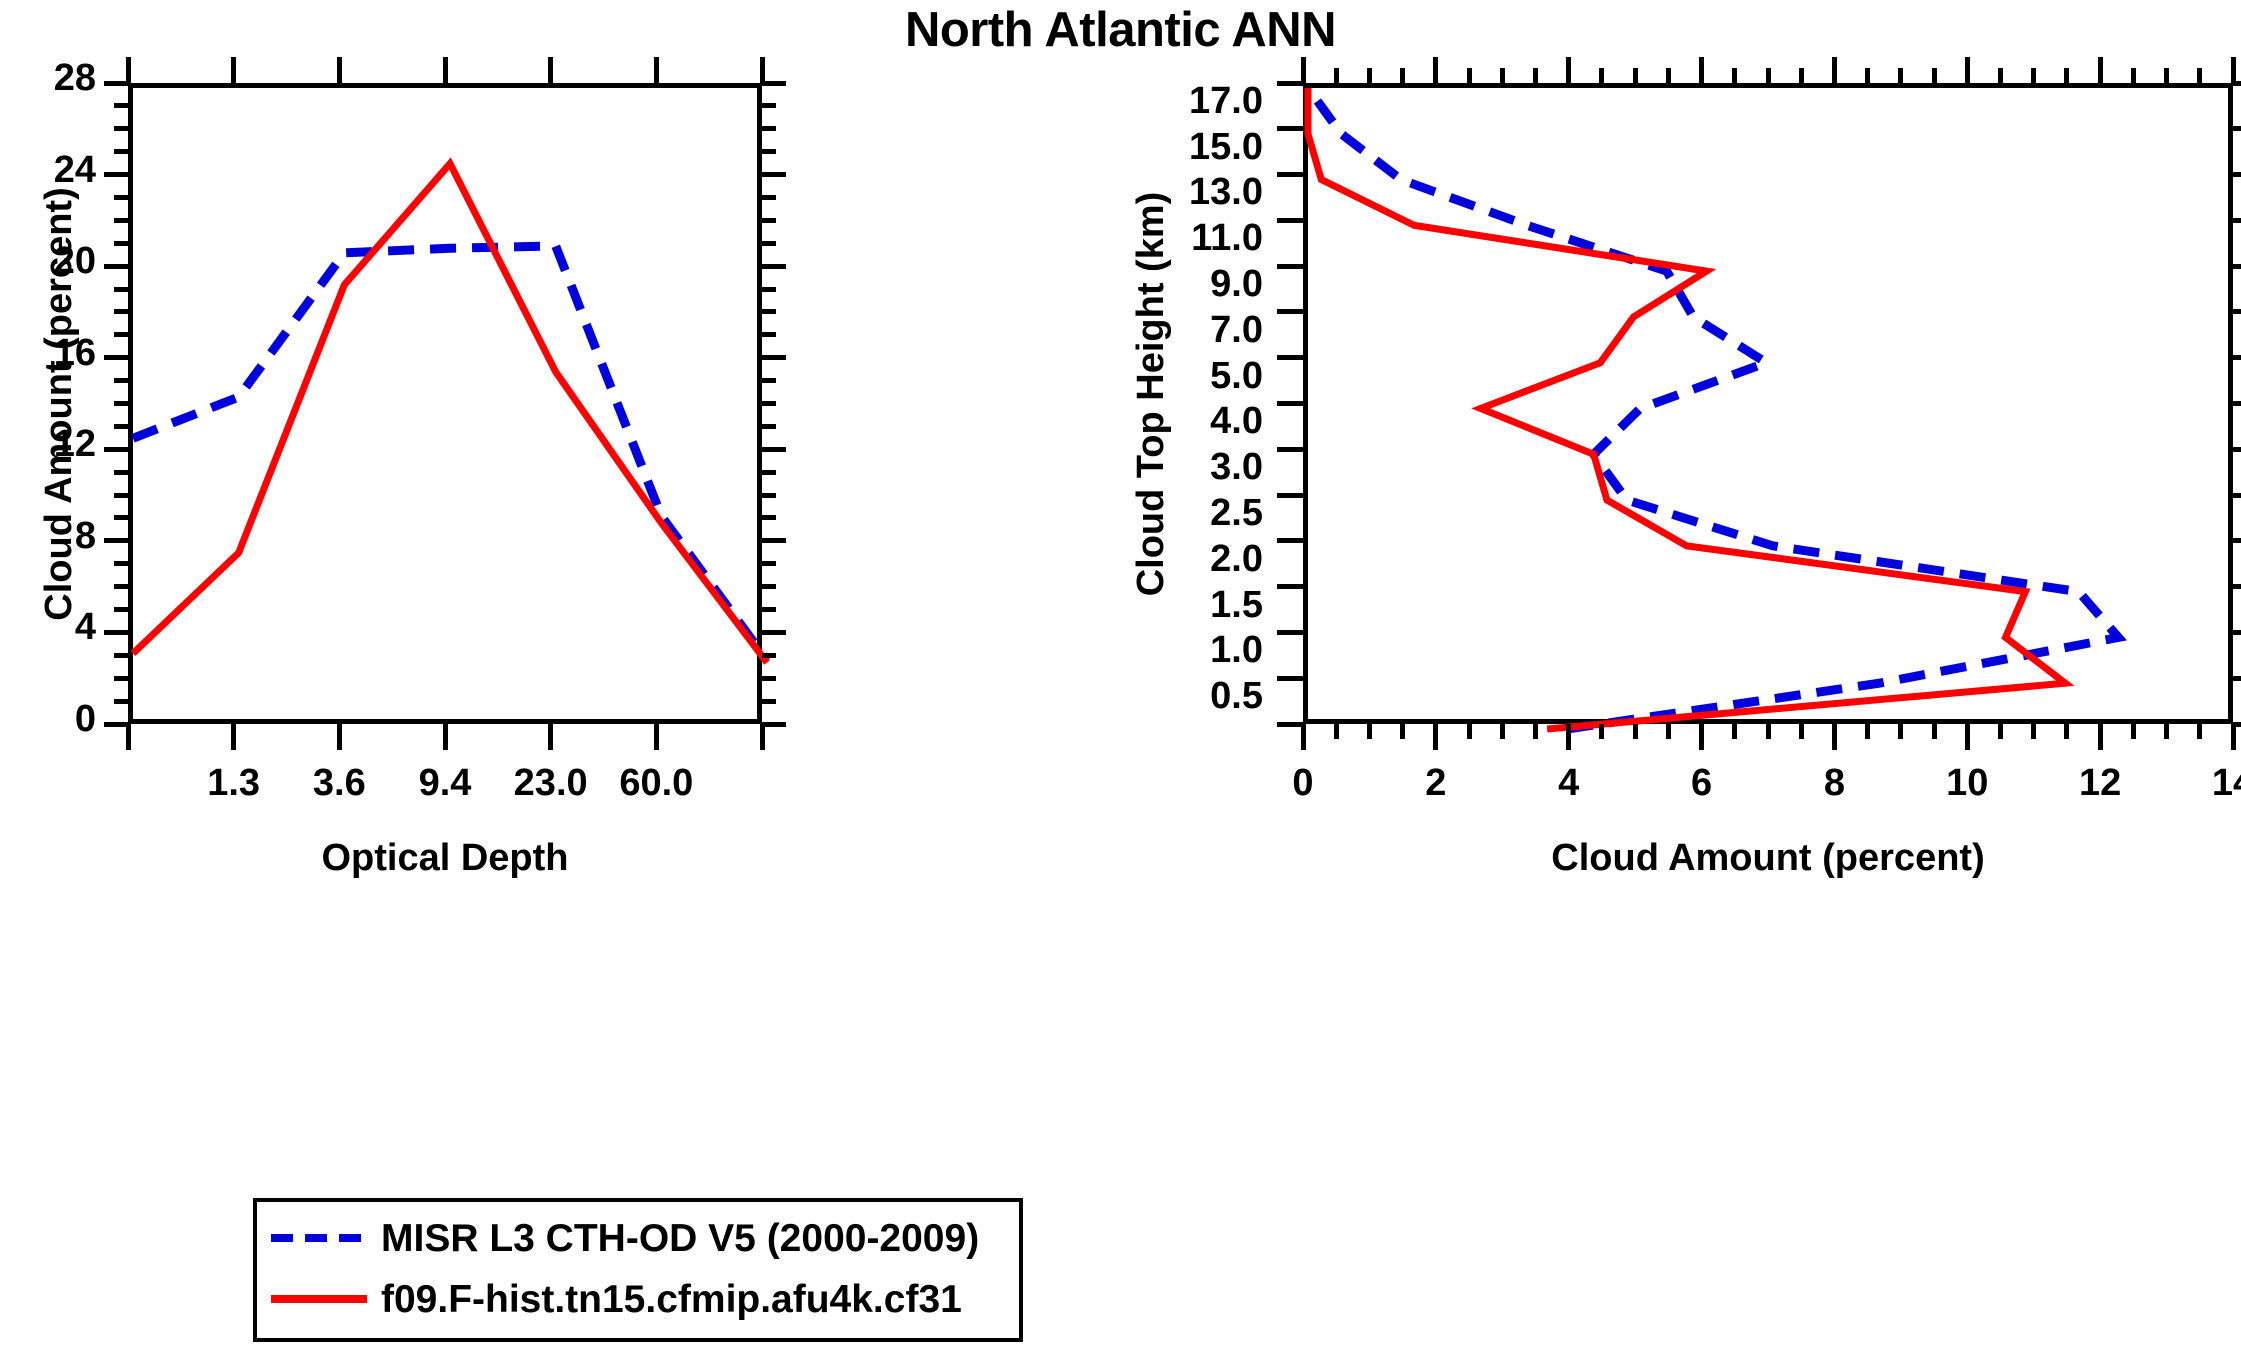 This screenshot has height=1364, width=2241. What do you see at coordinates (1236, 284) in the screenshot?
I see `right-plot-y-ticklabel: 9.0` at bounding box center [1236, 284].